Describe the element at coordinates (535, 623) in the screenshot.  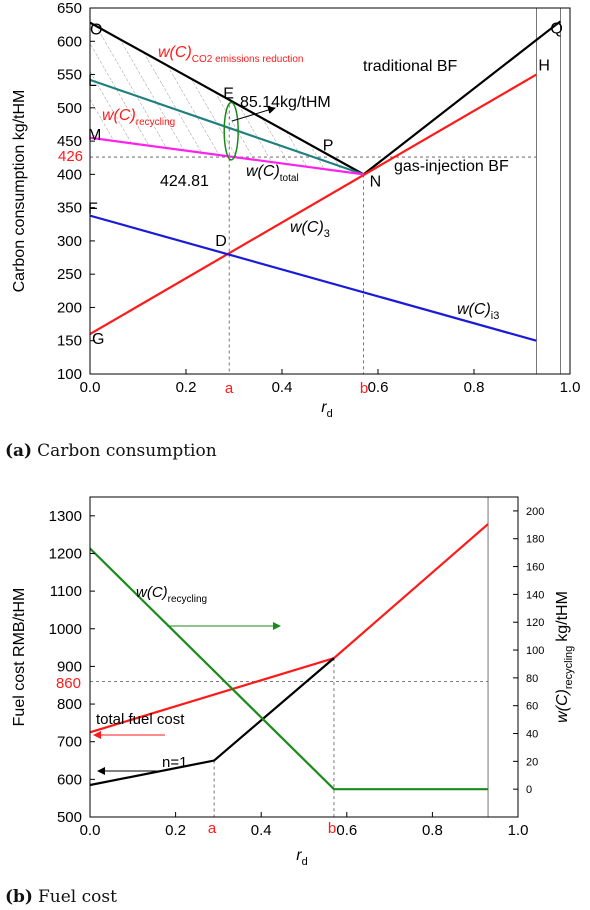
I see `chart-b-y2tick-label: 120` at that location.